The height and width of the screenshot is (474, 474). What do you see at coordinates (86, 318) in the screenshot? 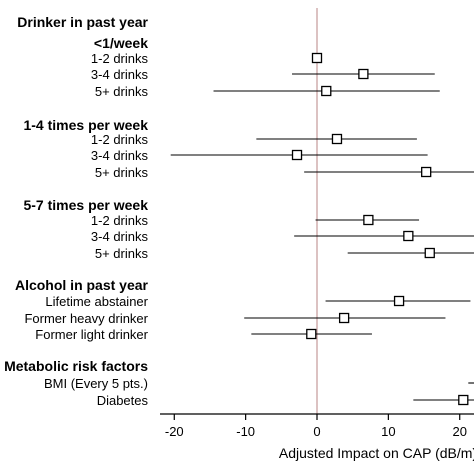
I see `row-label: Former heavy drinker` at bounding box center [86, 318].